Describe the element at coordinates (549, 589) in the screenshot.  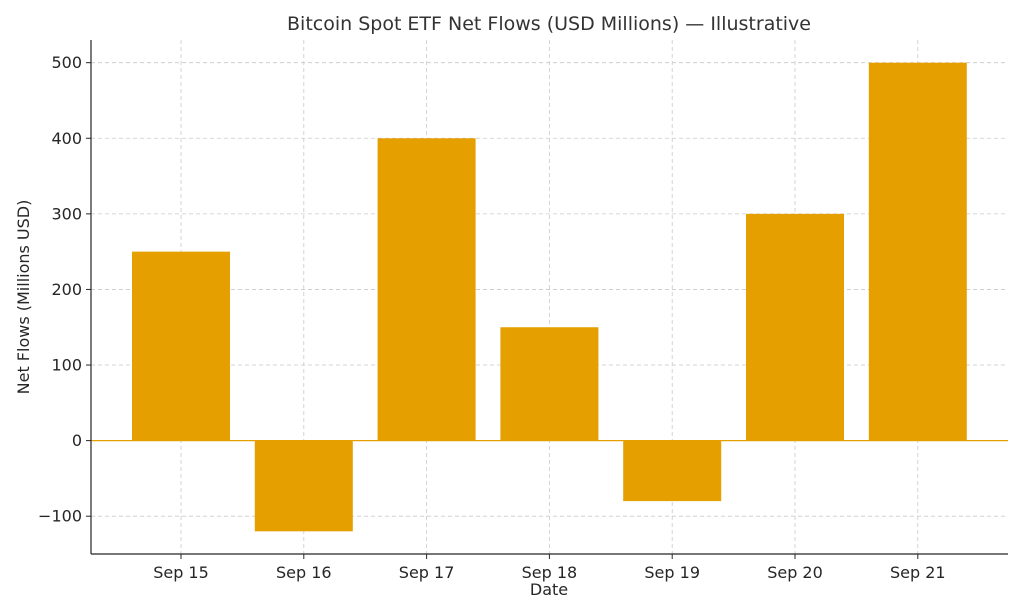
I see `x-axis-label: Date` at that location.